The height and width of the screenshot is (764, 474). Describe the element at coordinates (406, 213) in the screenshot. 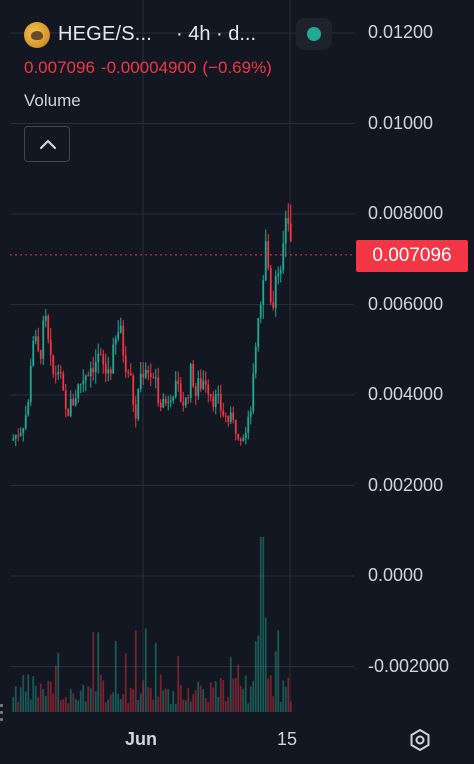

I see `y-axis-tick-label: 0.008000` at that location.